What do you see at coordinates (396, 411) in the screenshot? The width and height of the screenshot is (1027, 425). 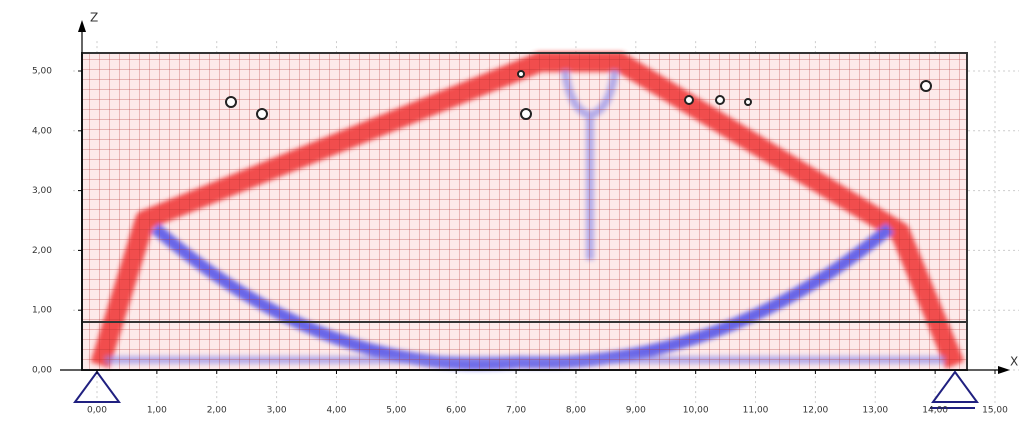 I see `x-tick-label: 5,00` at bounding box center [396, 411].